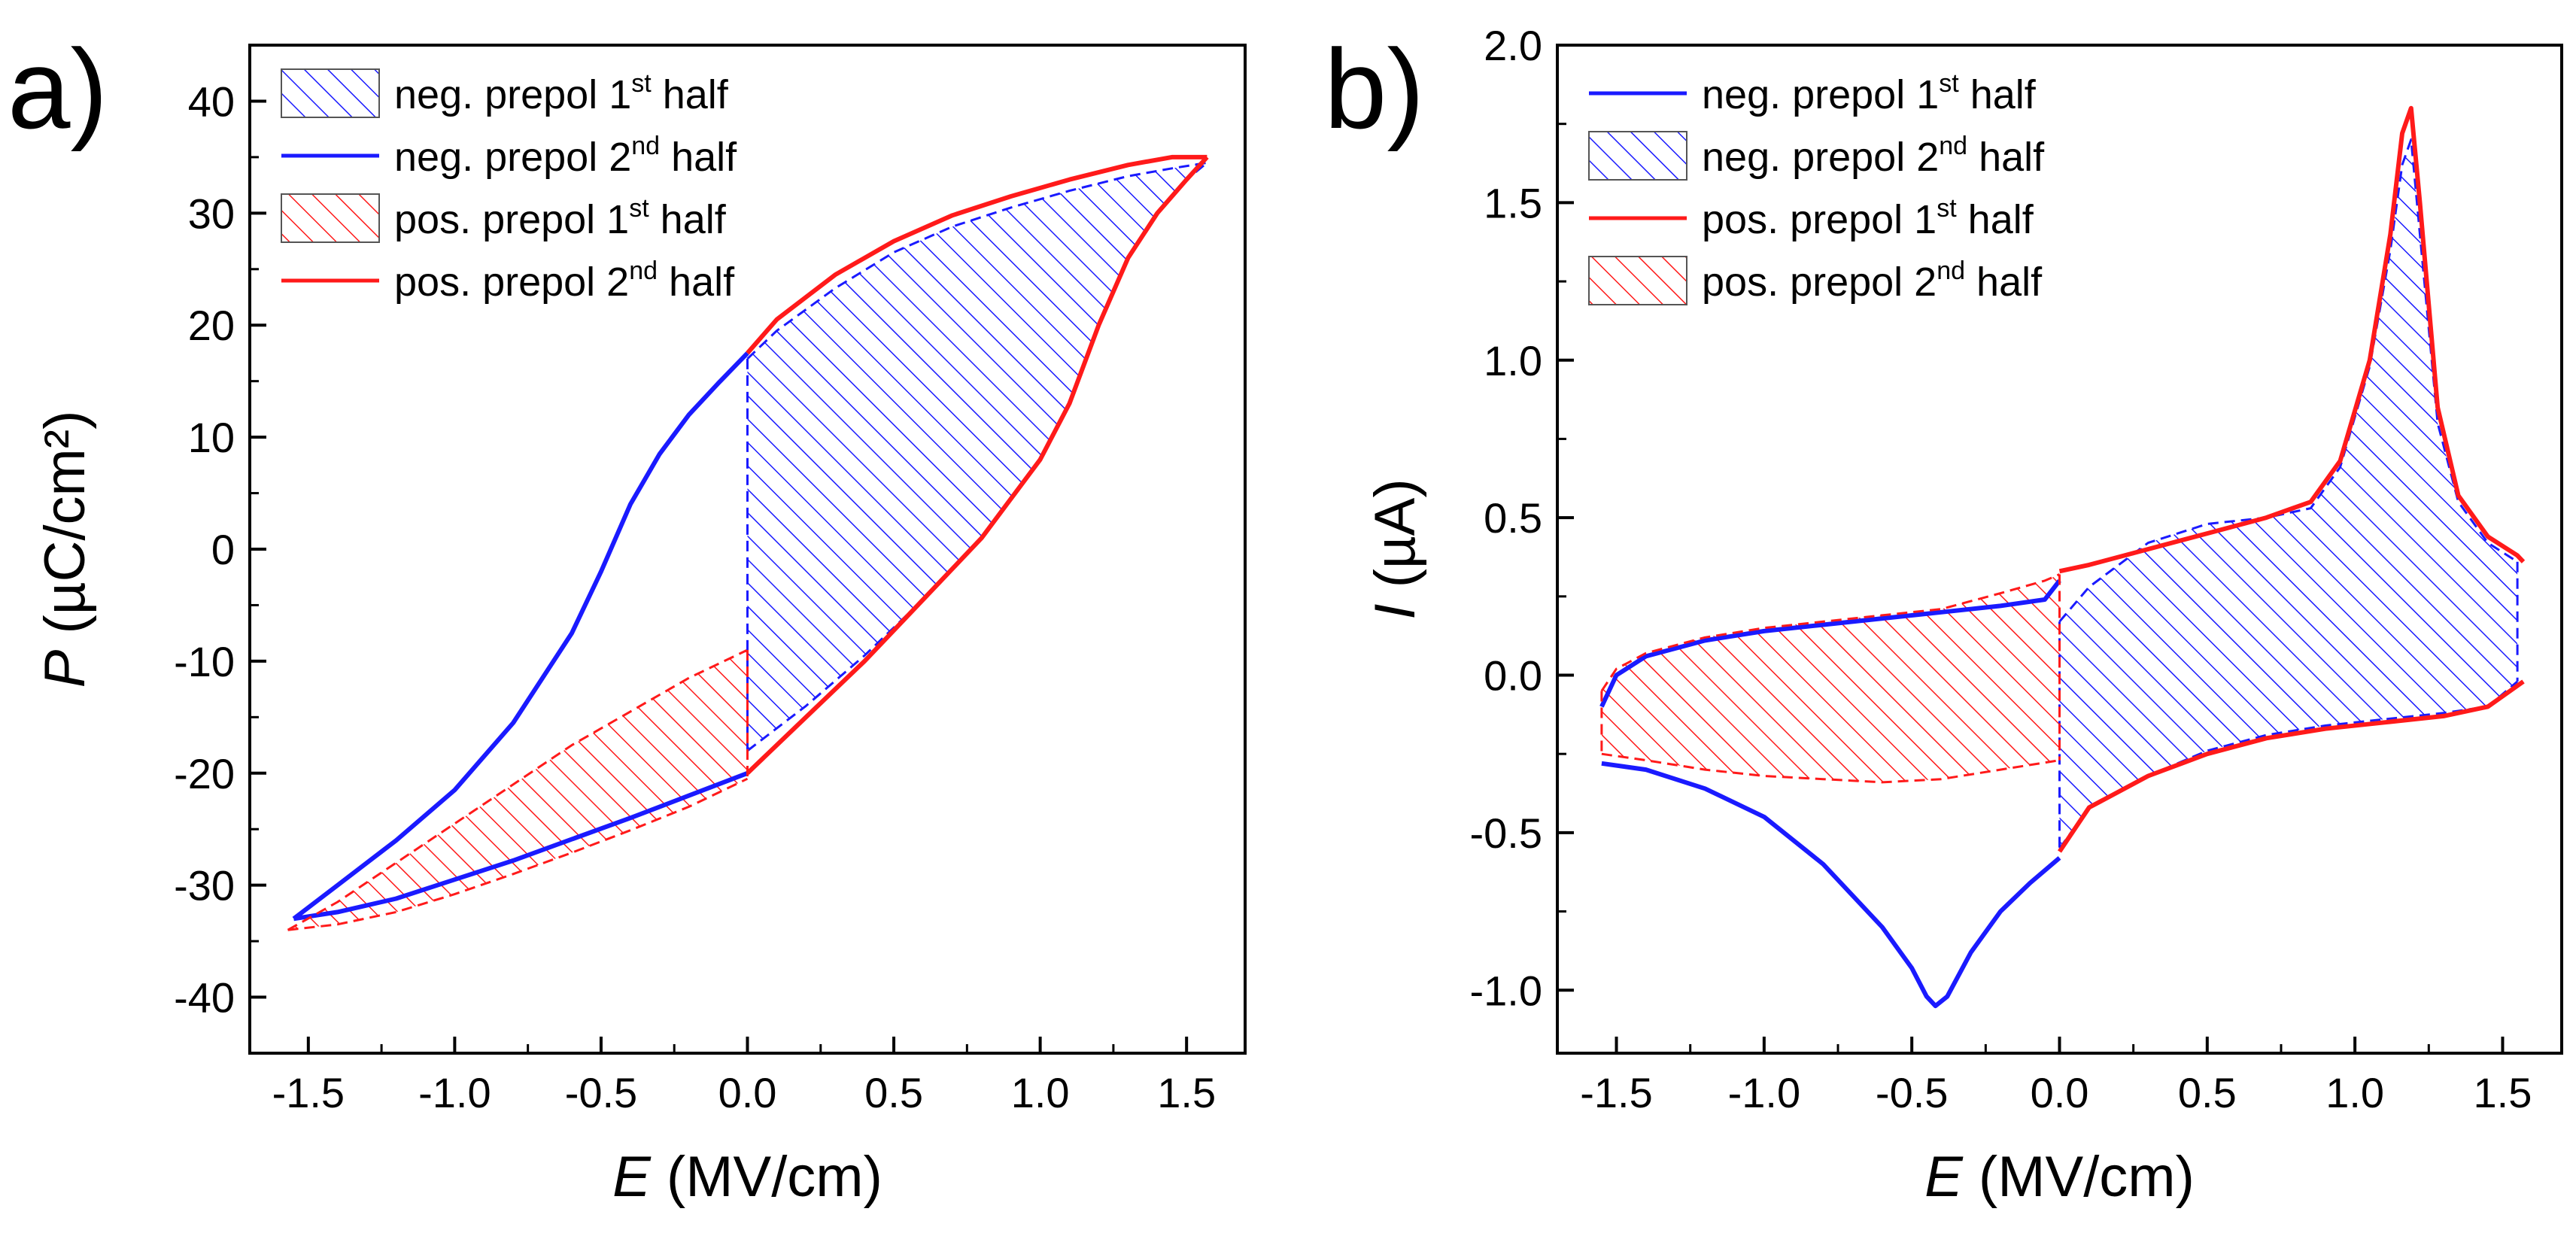  I want to click on x-axis-label: E (MV/cm), so click(747, 1177).